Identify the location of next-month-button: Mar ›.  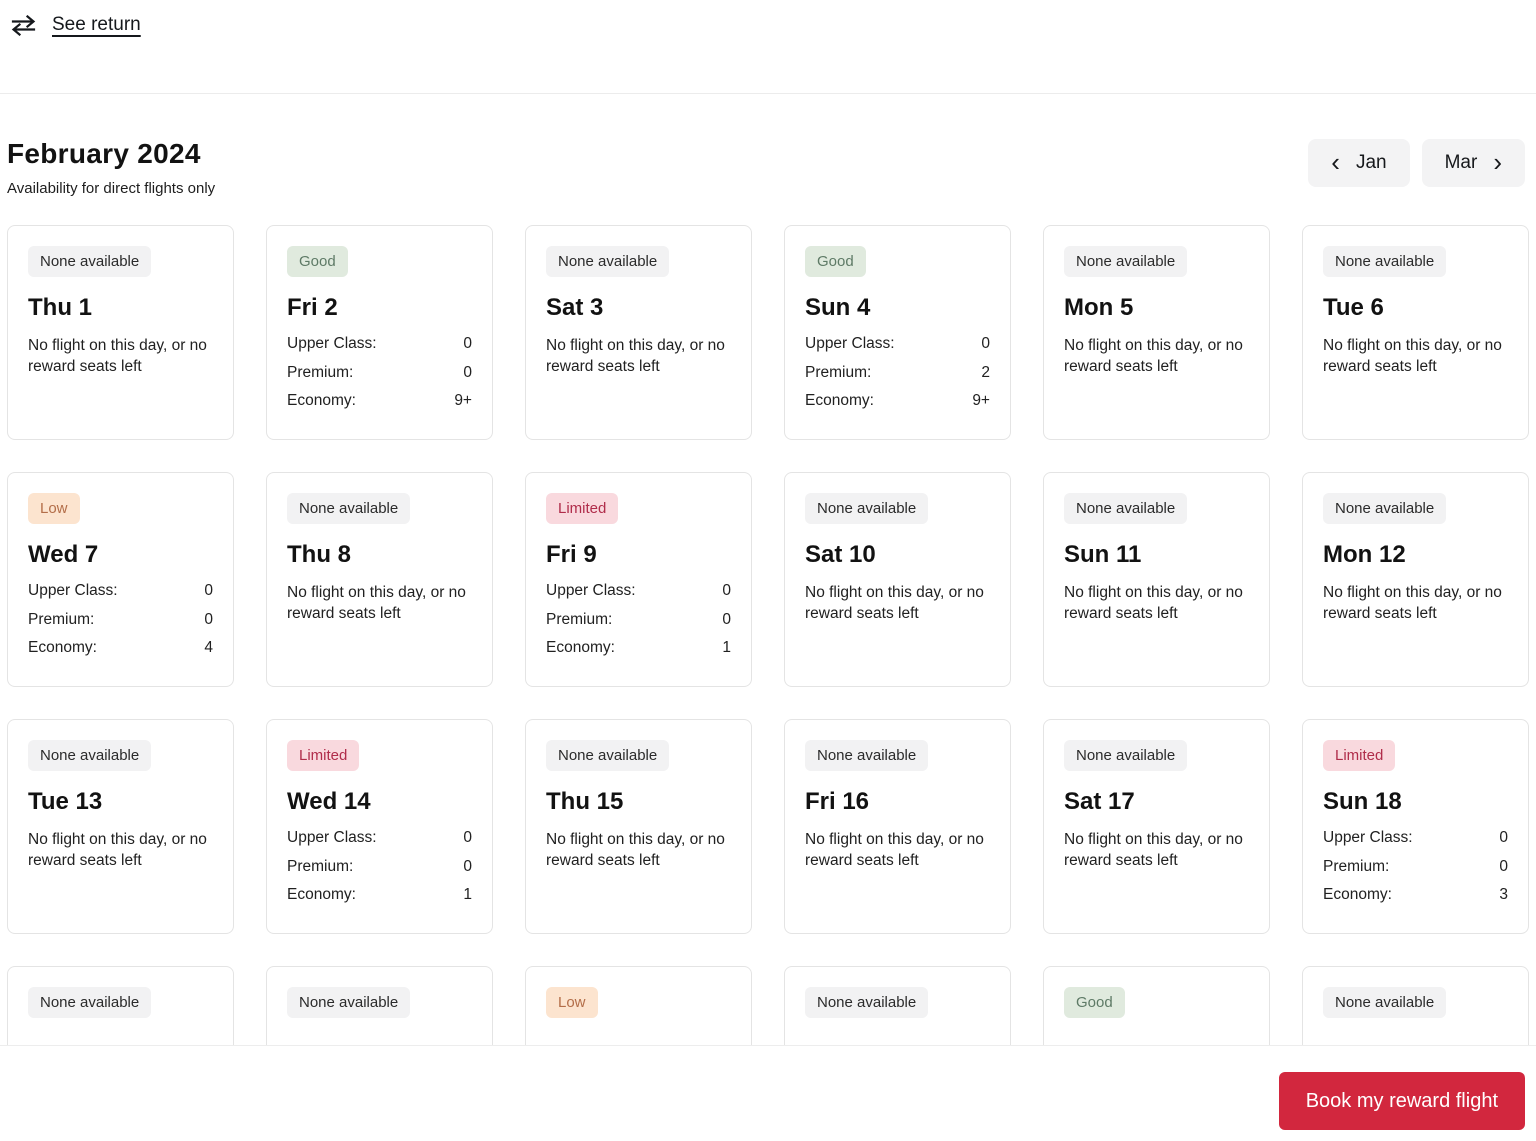
(1473, 163).